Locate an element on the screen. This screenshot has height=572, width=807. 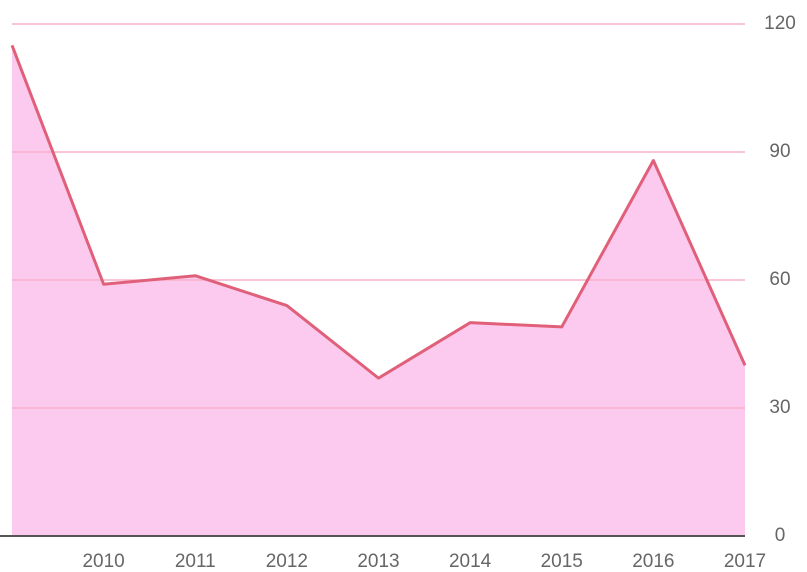
y-tick-label: 120 is located at coordinates (780, 23).